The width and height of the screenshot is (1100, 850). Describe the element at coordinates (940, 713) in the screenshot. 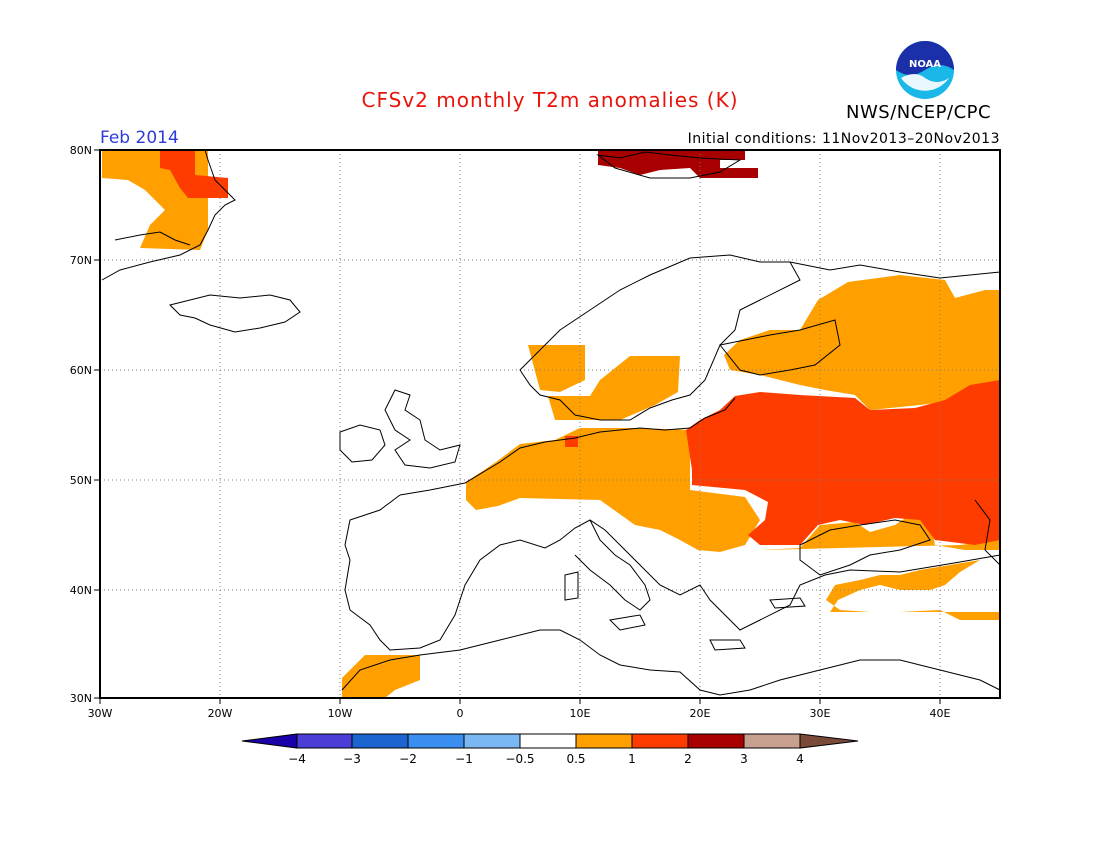

I see `lon-label: 40E` at that location.